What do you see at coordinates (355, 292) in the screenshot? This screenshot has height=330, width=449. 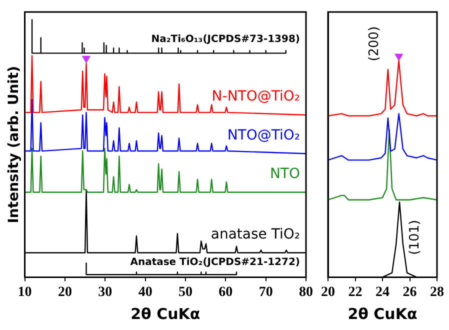 I see `x-tick-label: 22` at bounding box center [355, 292].